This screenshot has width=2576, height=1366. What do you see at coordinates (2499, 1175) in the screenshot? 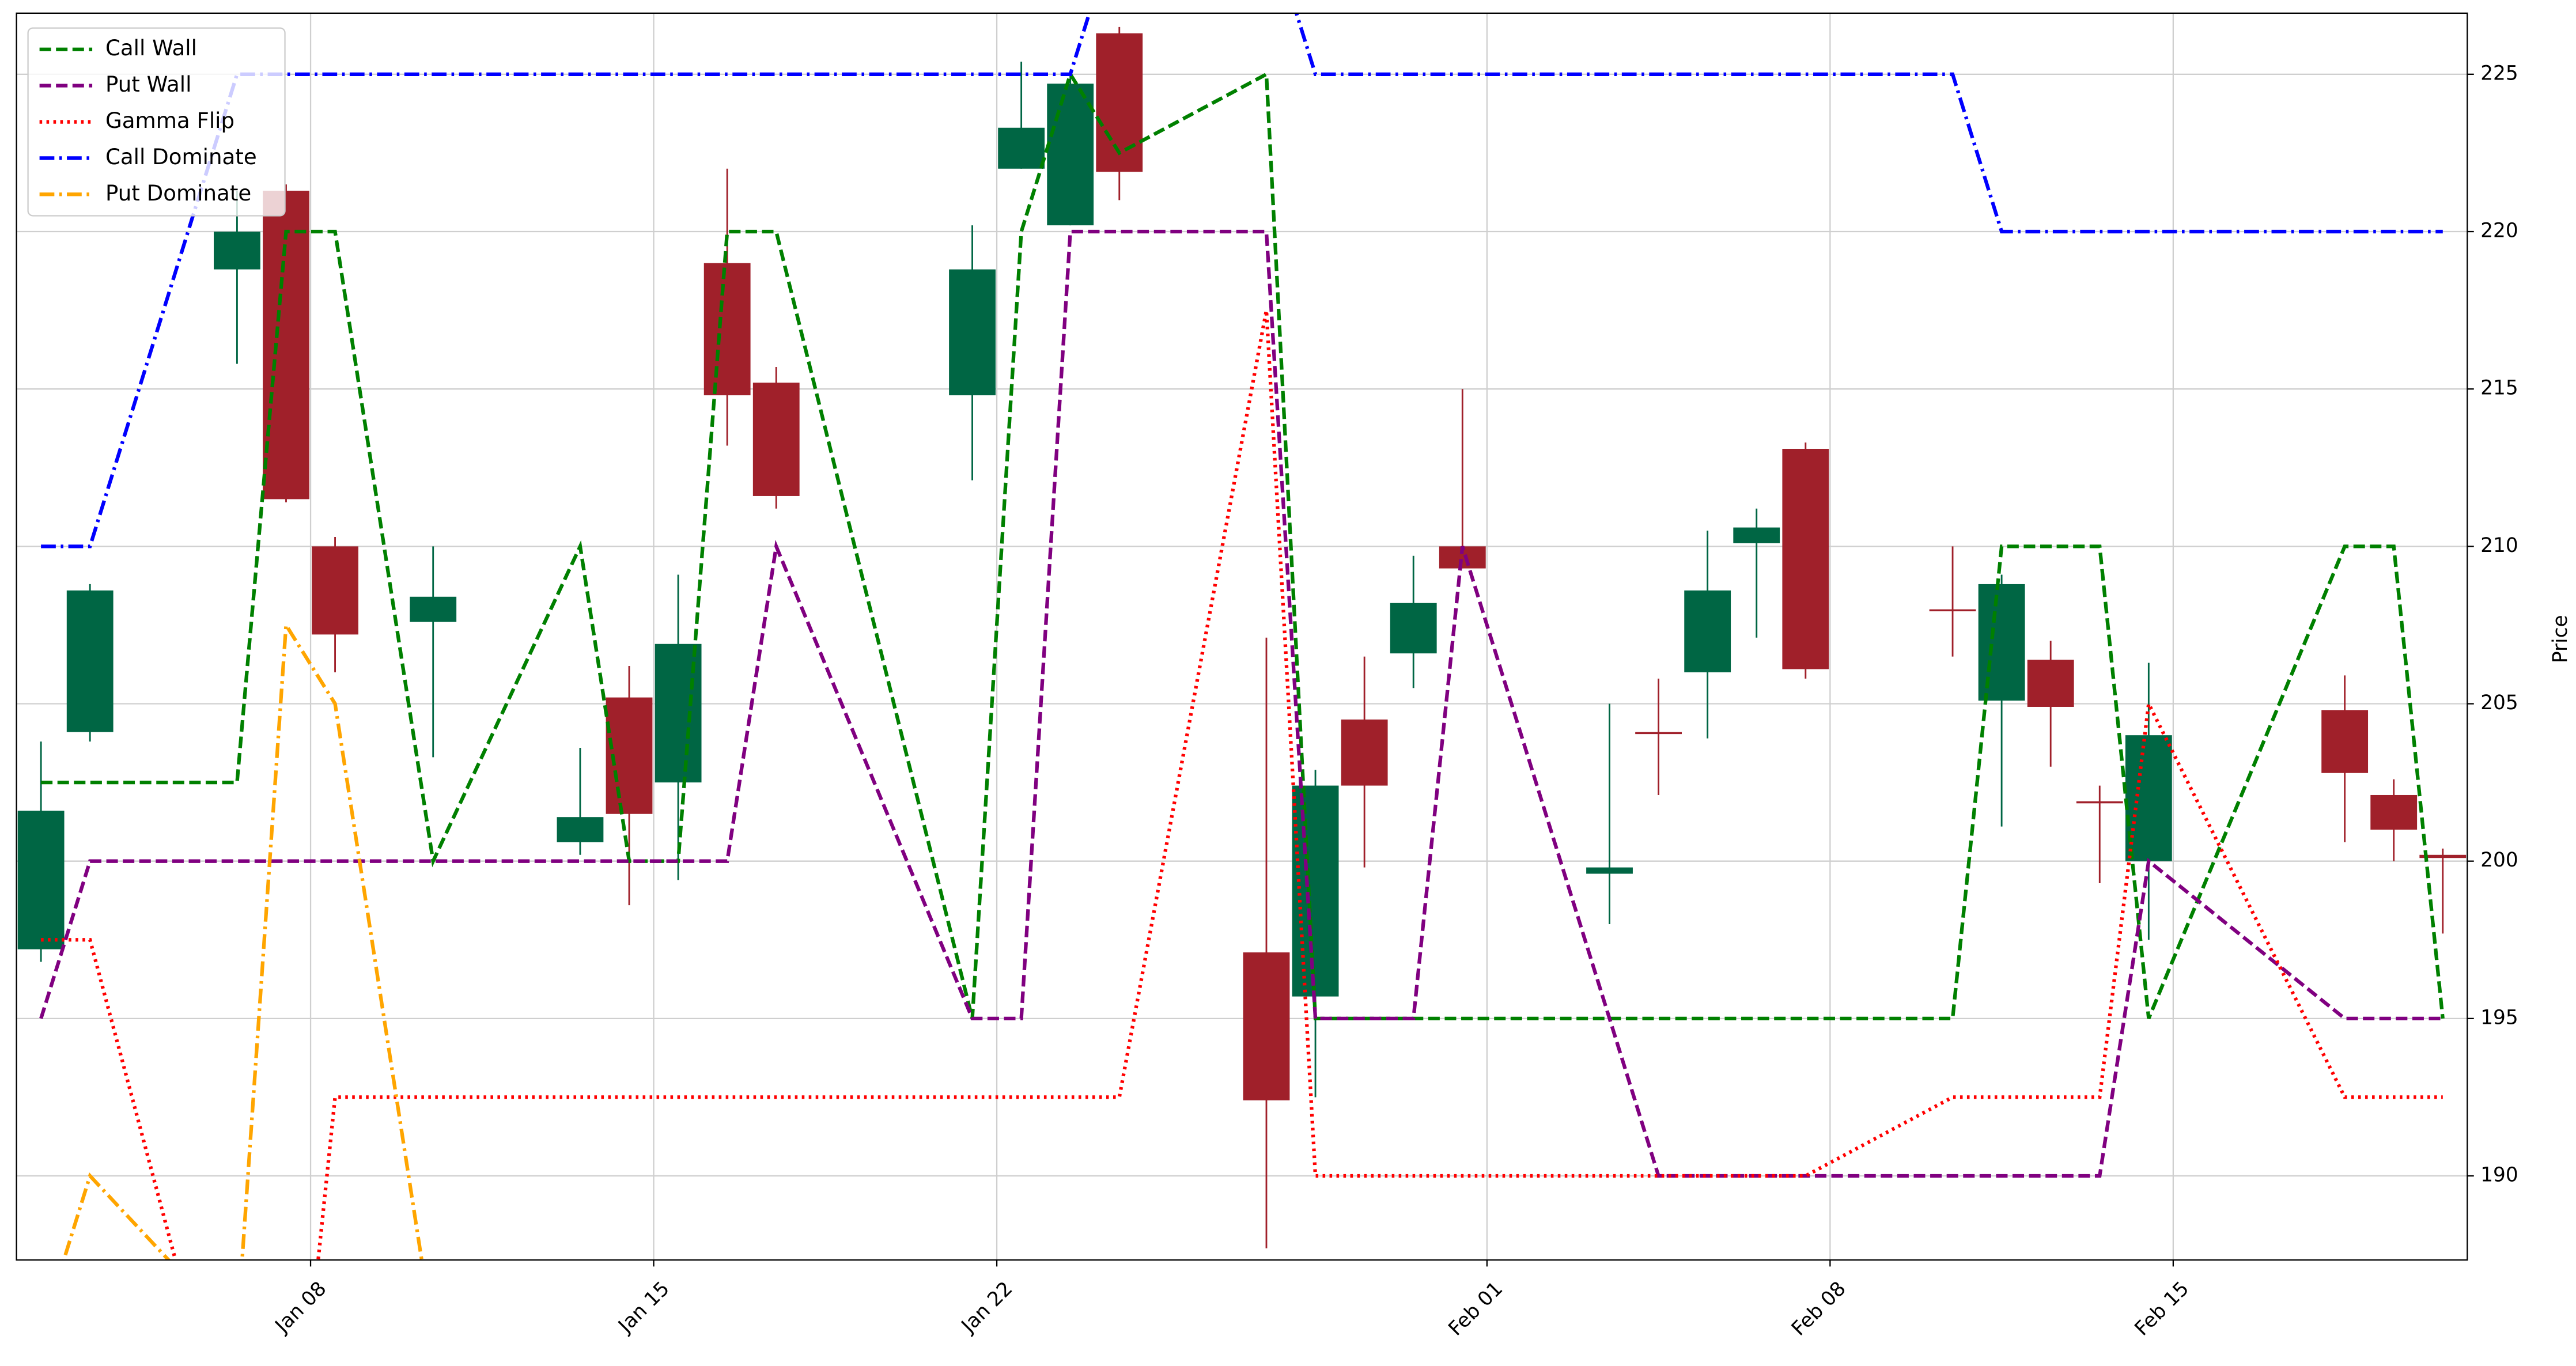
I see `y-tick-label: 190` at bounding box center [2499, 1175].